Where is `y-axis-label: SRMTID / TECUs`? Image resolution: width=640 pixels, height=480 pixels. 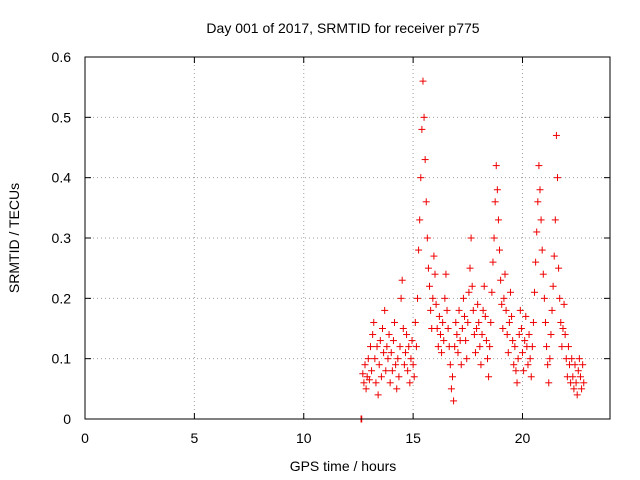
y-axis-label: SRMTID / TECUs is located at coordinates (14, 238).